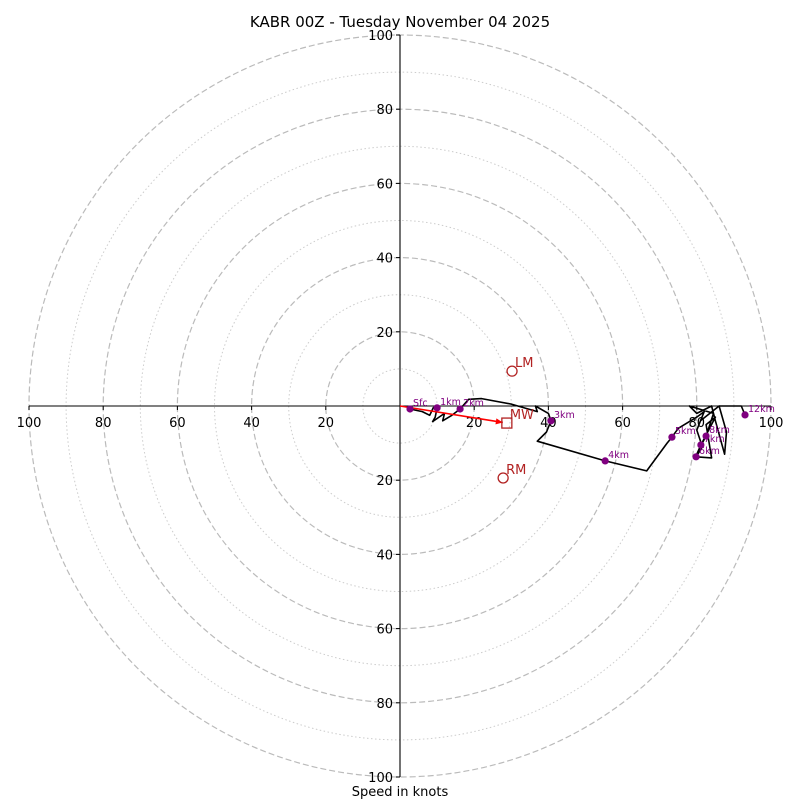 This screenshot has width=800, height=800. I want to click on height-label-2km: 2km, so click(473, 403).